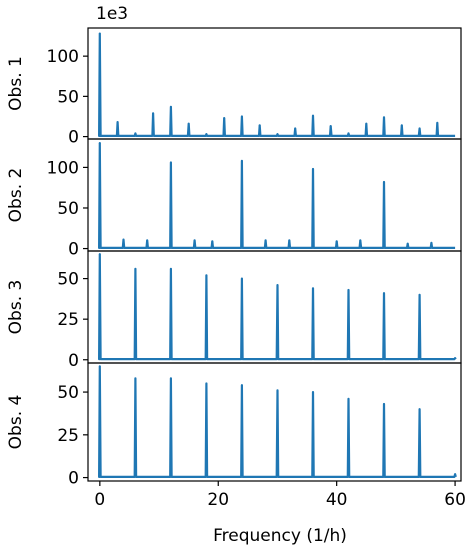 This screenshot has width=465, height=550. I want to click on y-axis-label: Obs. 2, so click(16, 195).